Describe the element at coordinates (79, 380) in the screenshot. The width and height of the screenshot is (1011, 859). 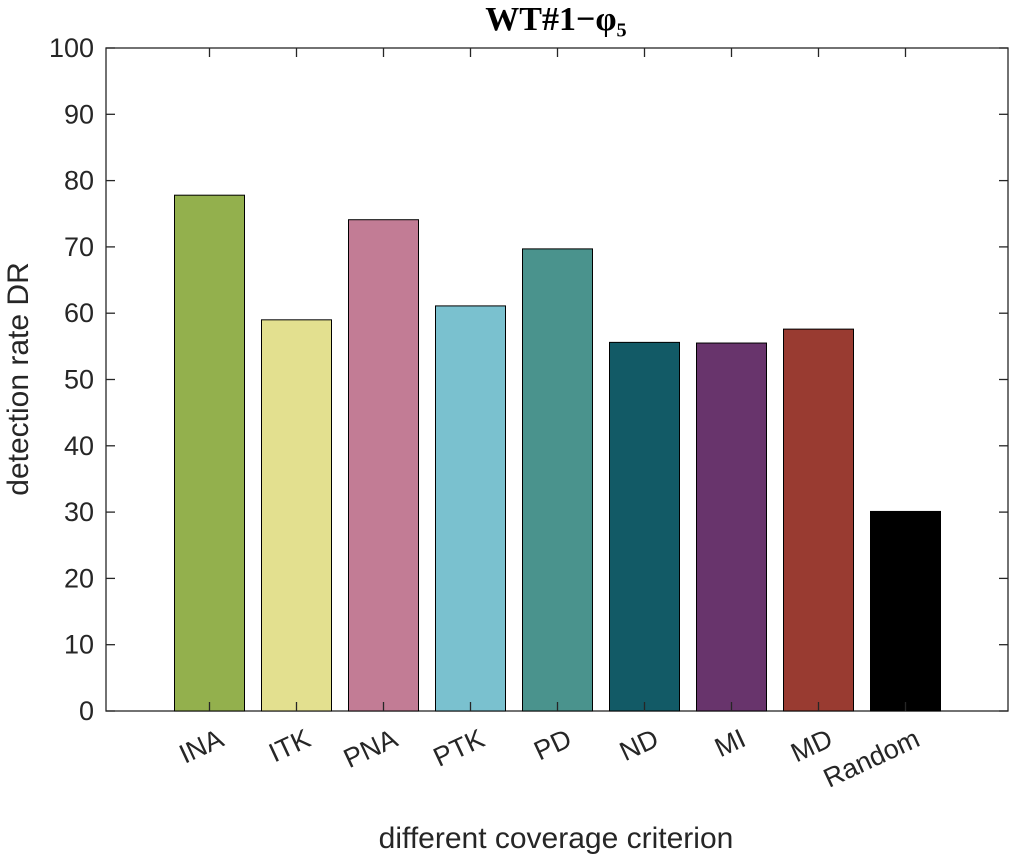
I see `y-tick-label: 50` at that location.